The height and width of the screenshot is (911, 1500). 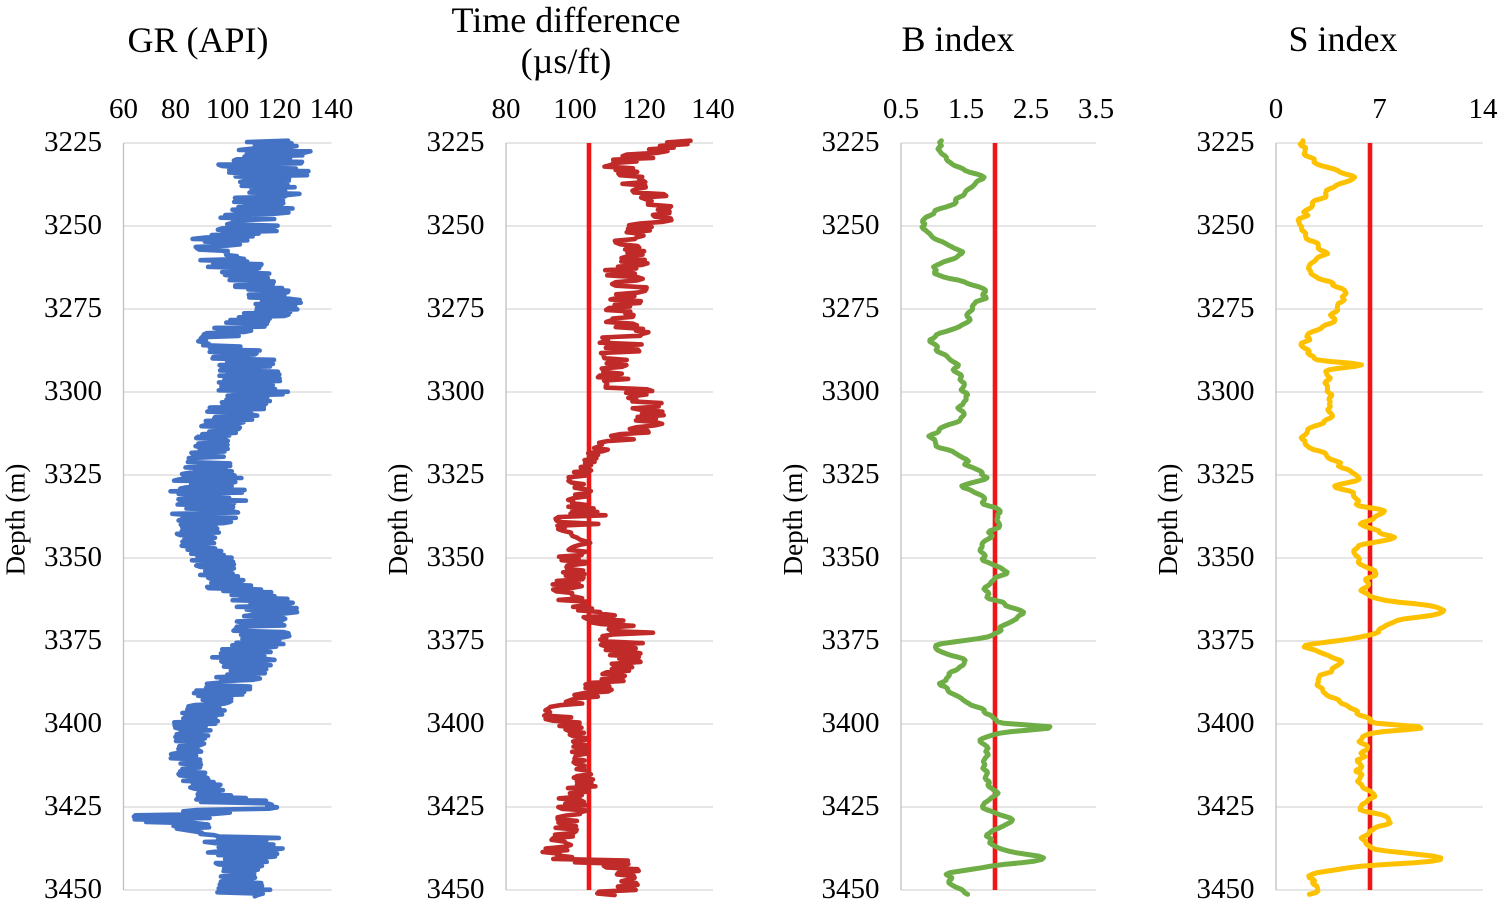 What do you see at coordinates (198, 40) in the screenshot?
I see `svg-text: GR (API)` at bounding box center [198, 40].